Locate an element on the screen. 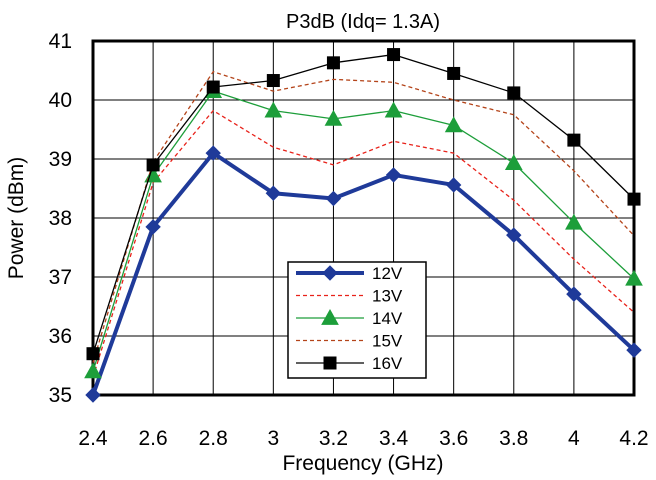 The image size is (656, 480). y-tick-label: 39 is located at coordinates (60, 159).